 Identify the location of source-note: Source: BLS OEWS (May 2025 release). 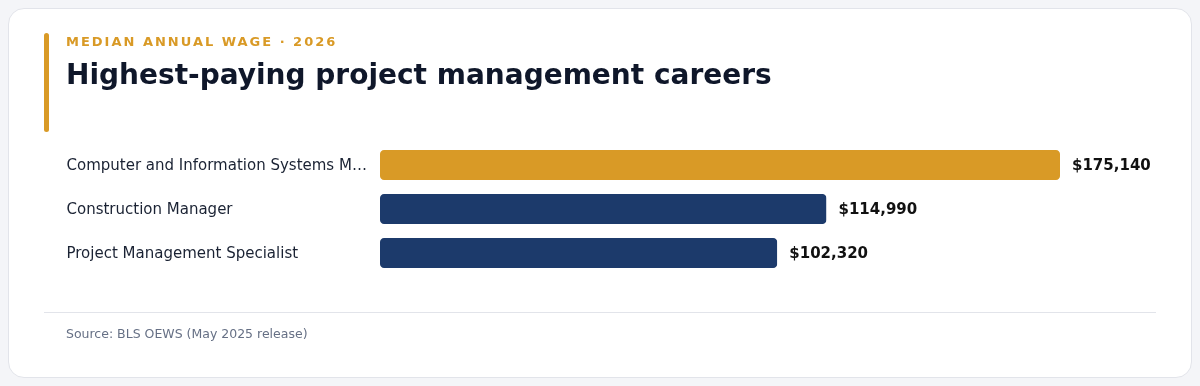
(187, 333).